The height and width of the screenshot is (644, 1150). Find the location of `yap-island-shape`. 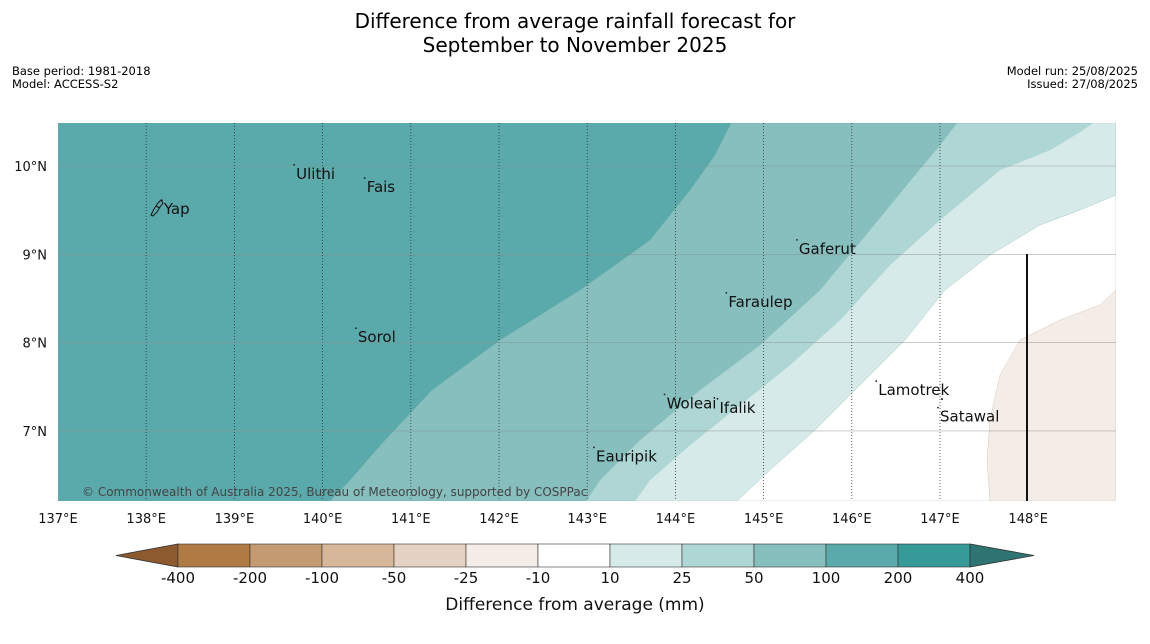

yap-island-shape is located at coordinates (157, 208).